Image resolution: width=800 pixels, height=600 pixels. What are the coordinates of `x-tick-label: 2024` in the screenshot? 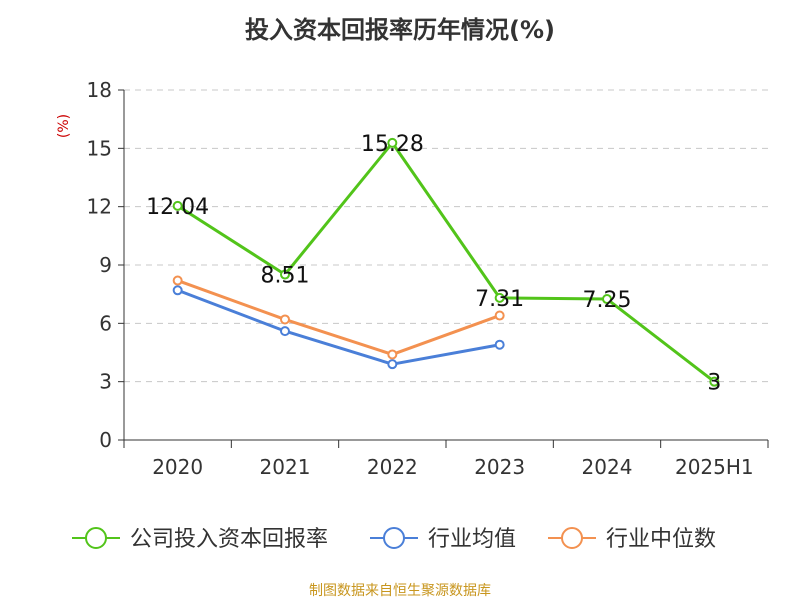 It's located at (607, 467).